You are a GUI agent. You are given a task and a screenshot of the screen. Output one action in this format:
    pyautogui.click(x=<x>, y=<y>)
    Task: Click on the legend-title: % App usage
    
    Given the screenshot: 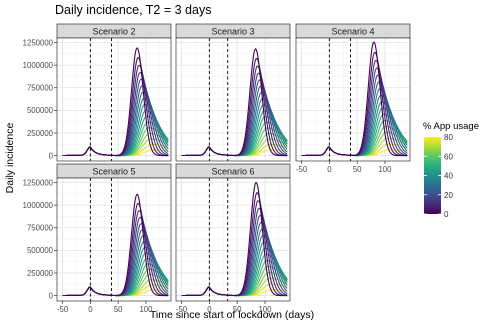 What is the action you would take?
    pyautogui.click(x=451, y=126)
    